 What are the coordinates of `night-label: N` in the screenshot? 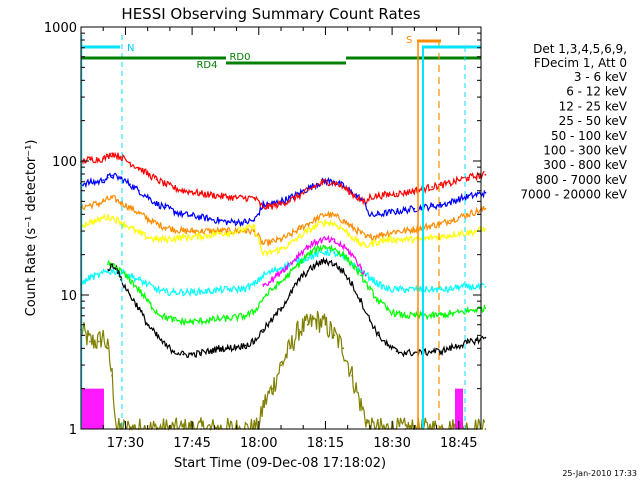 It's located at (130, 48).